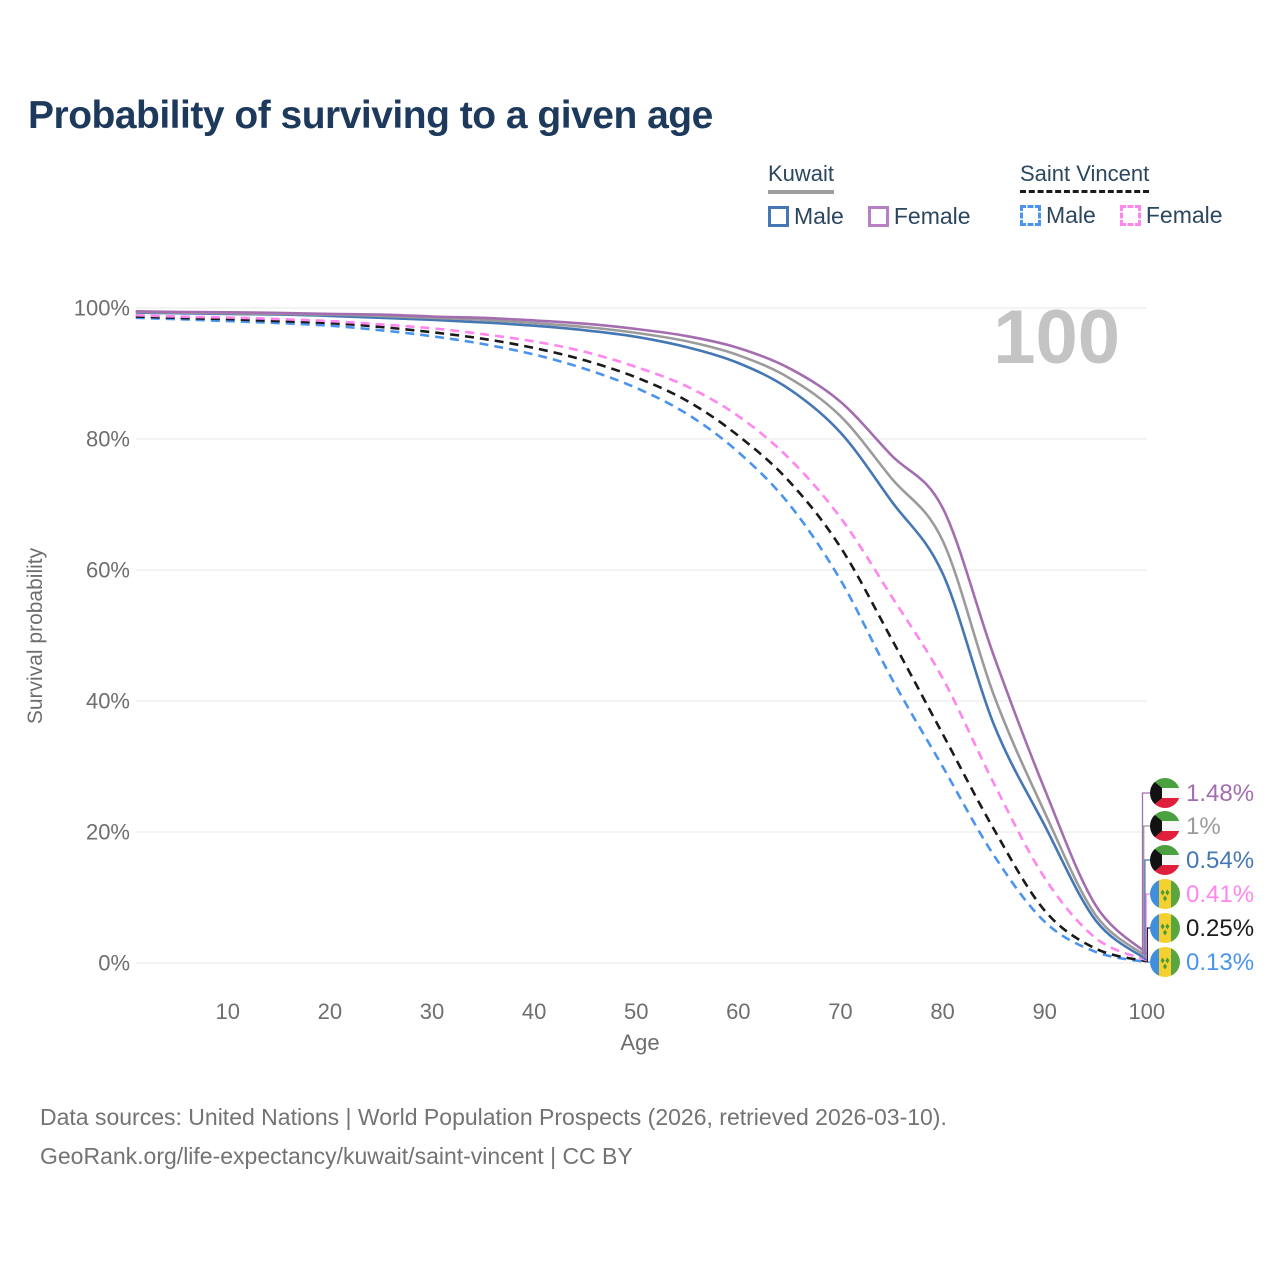 This screenshot has height=1280, width=1280. I want to click on connector-saint-vincent-both-sexes, so click(1148, 945).